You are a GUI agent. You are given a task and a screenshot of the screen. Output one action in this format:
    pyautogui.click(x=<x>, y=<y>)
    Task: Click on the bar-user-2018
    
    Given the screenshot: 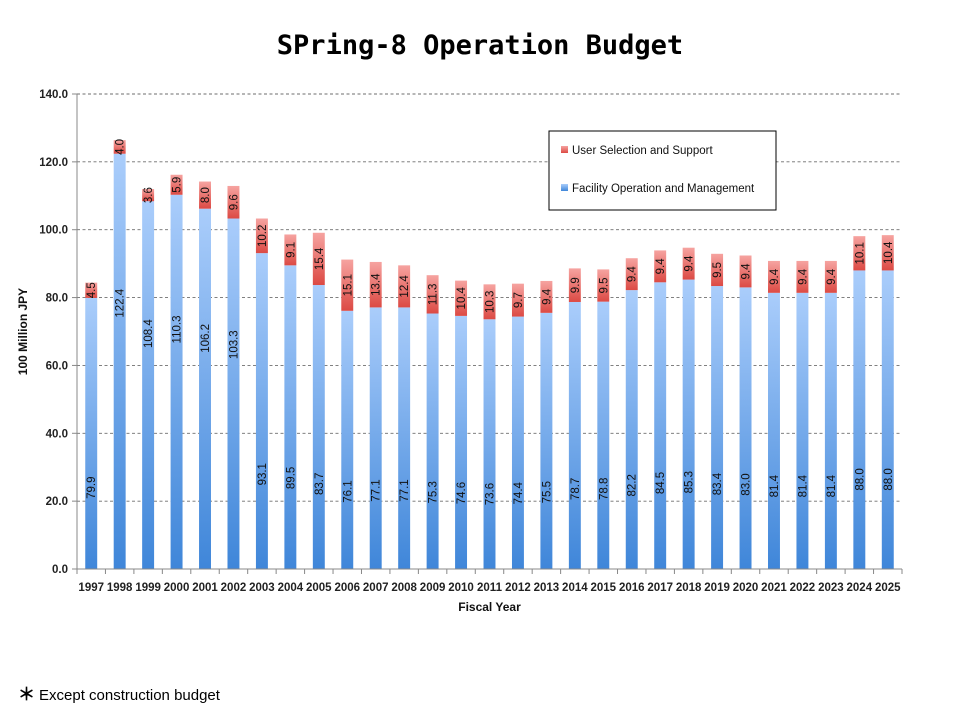 What is the action you would take?
    pyautogui.click(x=688, y=263)
    